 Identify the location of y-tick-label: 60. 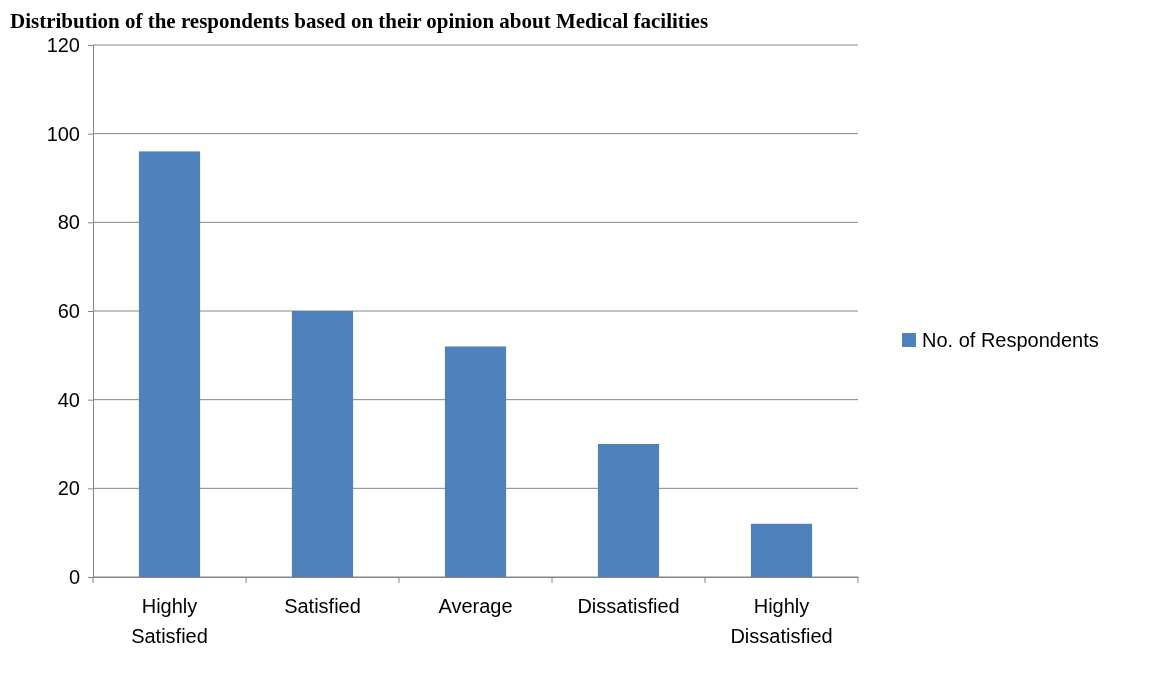
(68, 310).